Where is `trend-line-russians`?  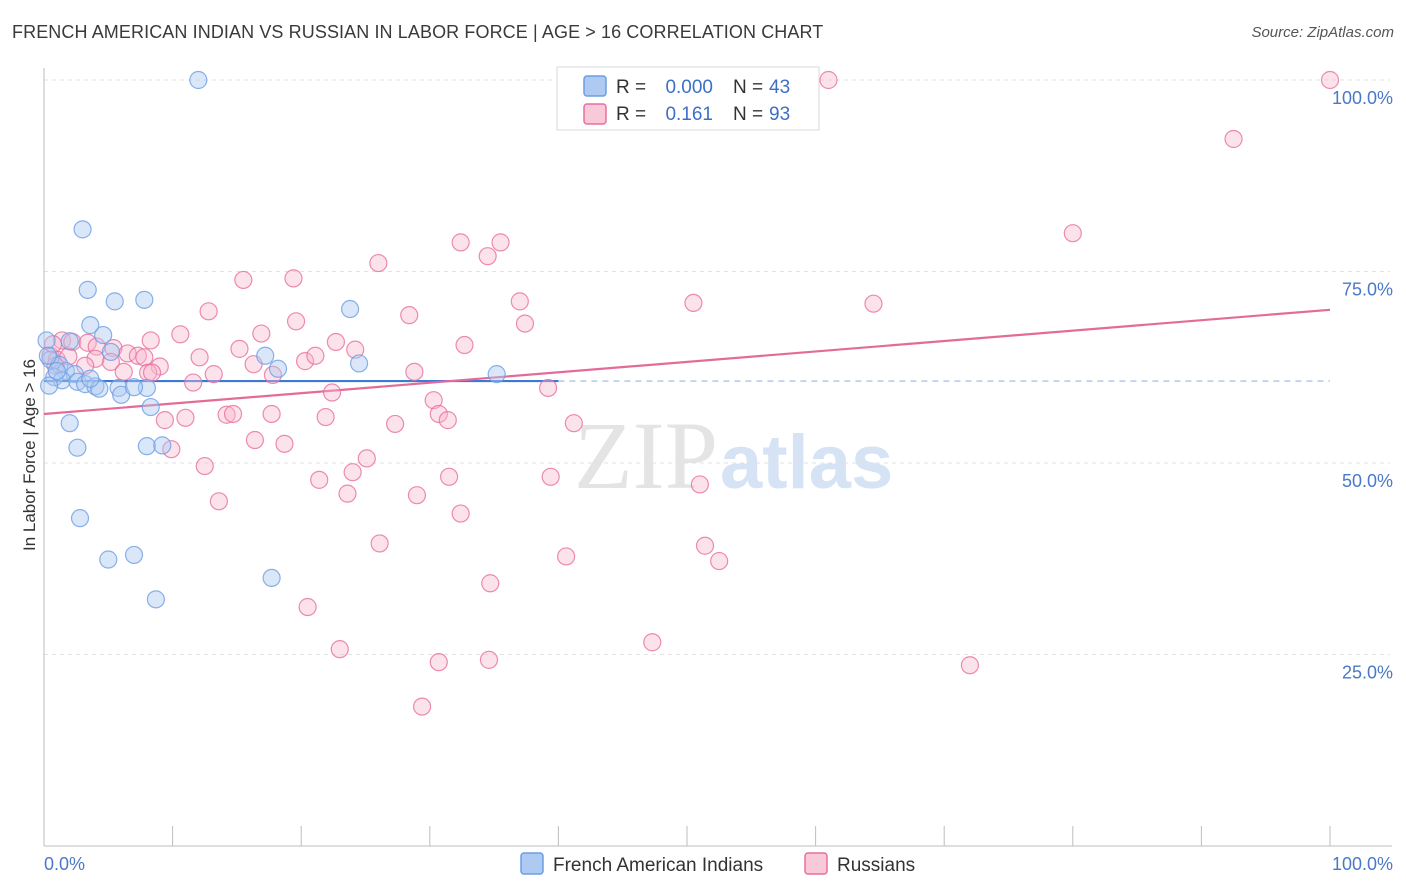 trend-line-russians is located at coordinates (687, 362).